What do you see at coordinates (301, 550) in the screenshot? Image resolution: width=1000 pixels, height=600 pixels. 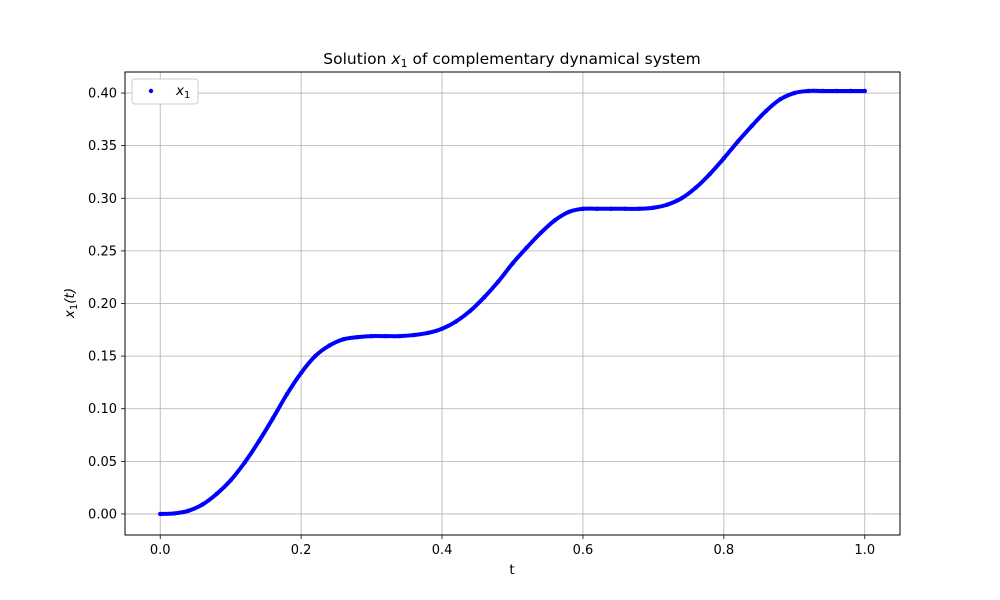 I see `x-tick-label: 0.2` at bounding box center [301, 550].